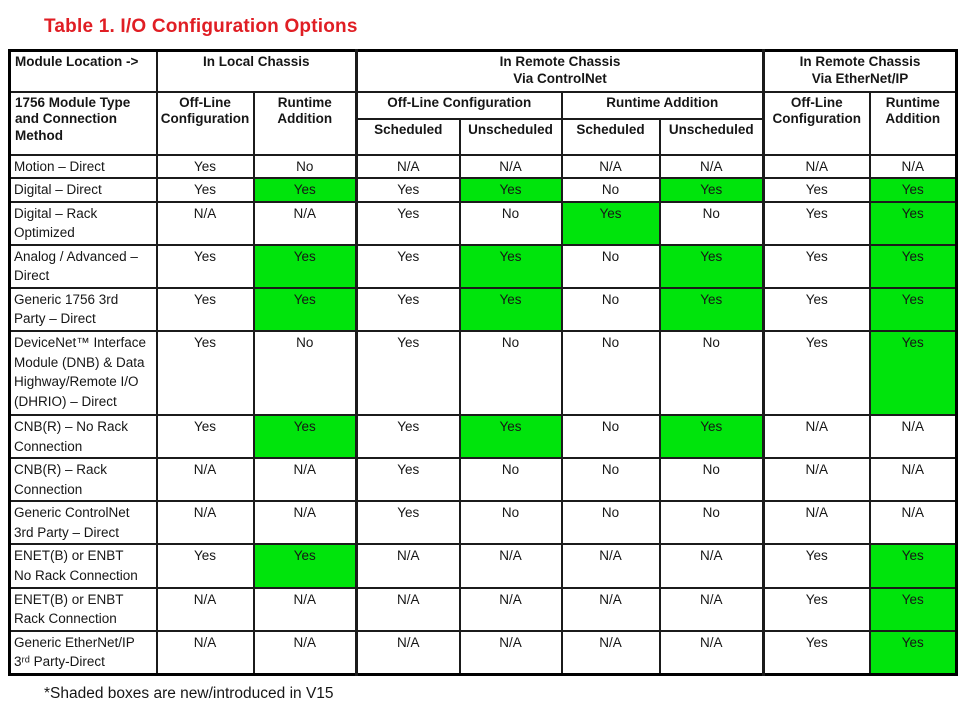  Describe the element at coordinates (256, 71) in the screenshot. I see `group-header-local-chassis: In Local Chassis` at that location.